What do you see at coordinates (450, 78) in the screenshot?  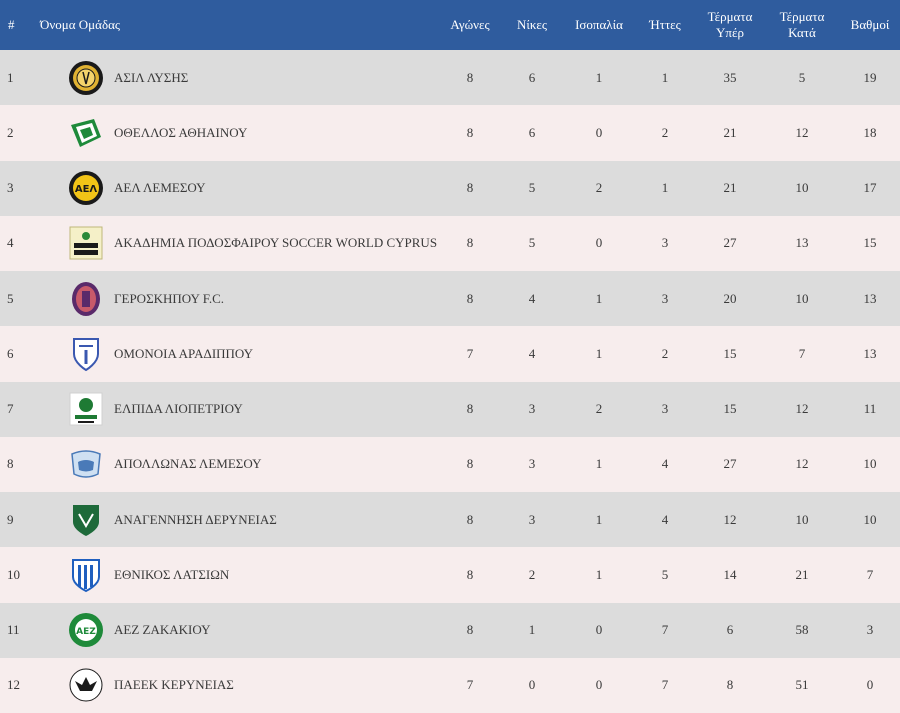 I see `table-row: 1 ΑΣΙΛ ΛΥΣΗΣ 8 6 1 1 35 5 19` at bounding box center [450, 78].